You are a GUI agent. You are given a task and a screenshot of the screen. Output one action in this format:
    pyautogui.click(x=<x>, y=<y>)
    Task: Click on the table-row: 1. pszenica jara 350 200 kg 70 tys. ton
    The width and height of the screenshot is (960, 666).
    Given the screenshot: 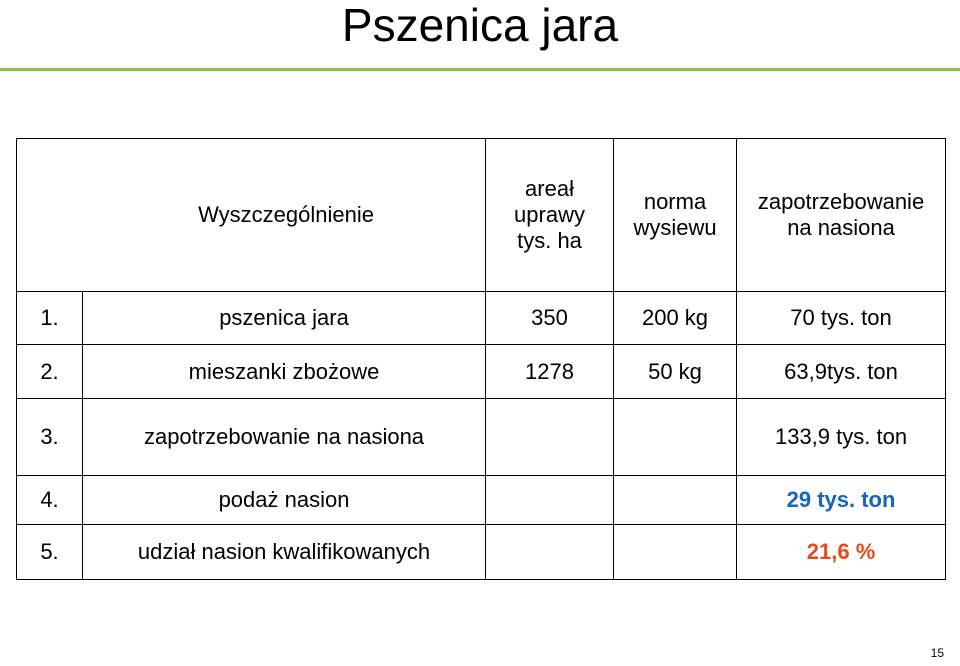 What is the action you would take?
    pyautogui.click(x=481, y=318)
    